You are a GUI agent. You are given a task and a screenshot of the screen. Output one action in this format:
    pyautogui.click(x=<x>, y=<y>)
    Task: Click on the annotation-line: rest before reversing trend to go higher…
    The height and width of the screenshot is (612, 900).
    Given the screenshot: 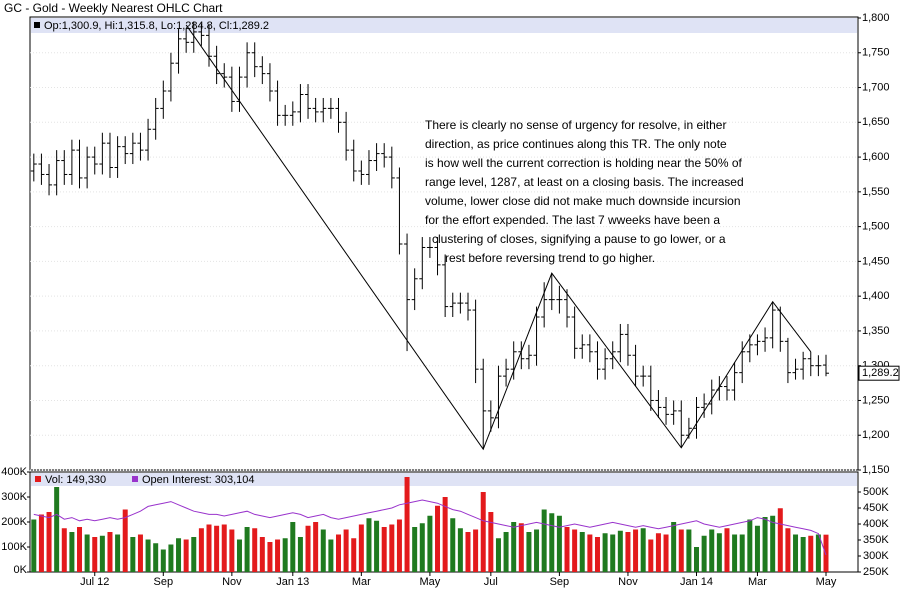 What is the action you would take?
    pyautogui.click(x=550, y=258)
    